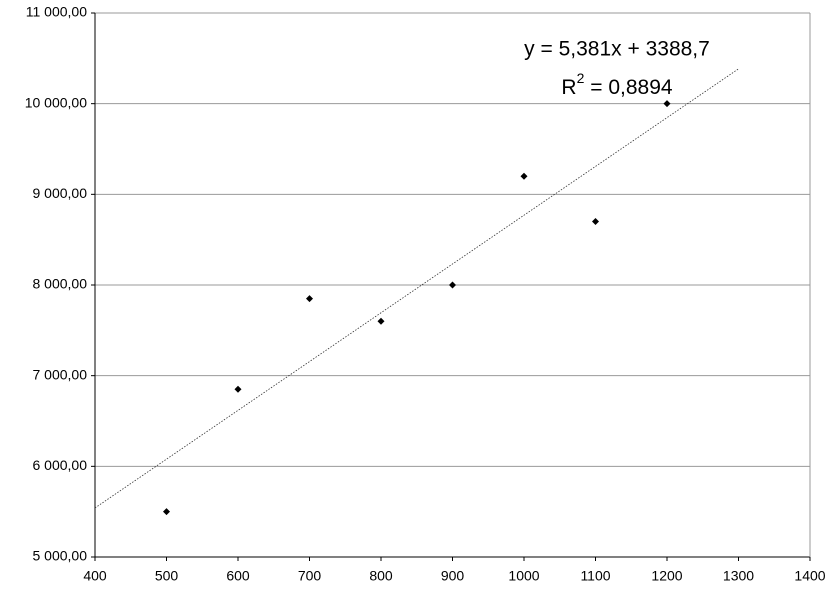  What do you see at coordinates (167, 576) in the screenshot?
I see `x-tick-label: 500` at bounding box center [167, 576].